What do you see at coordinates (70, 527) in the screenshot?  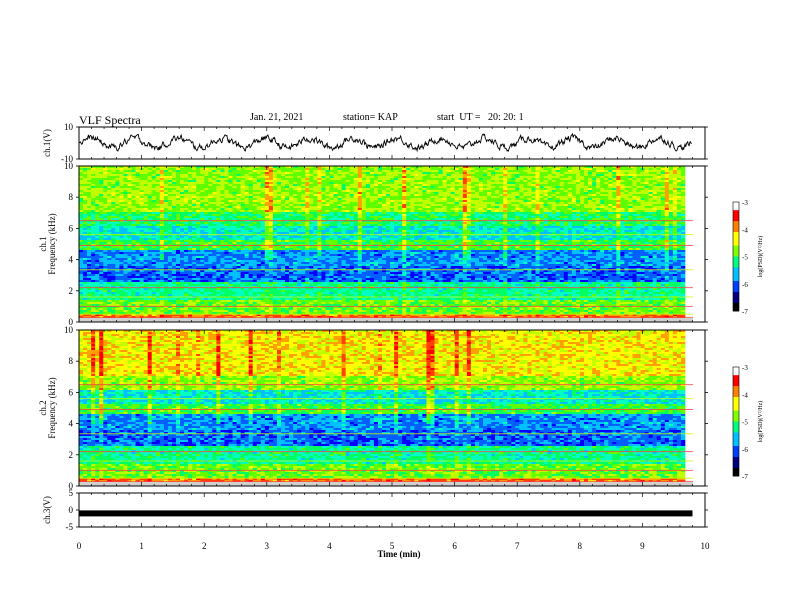 I see `y-tick-label: -5` at bounding box center [70, 527].